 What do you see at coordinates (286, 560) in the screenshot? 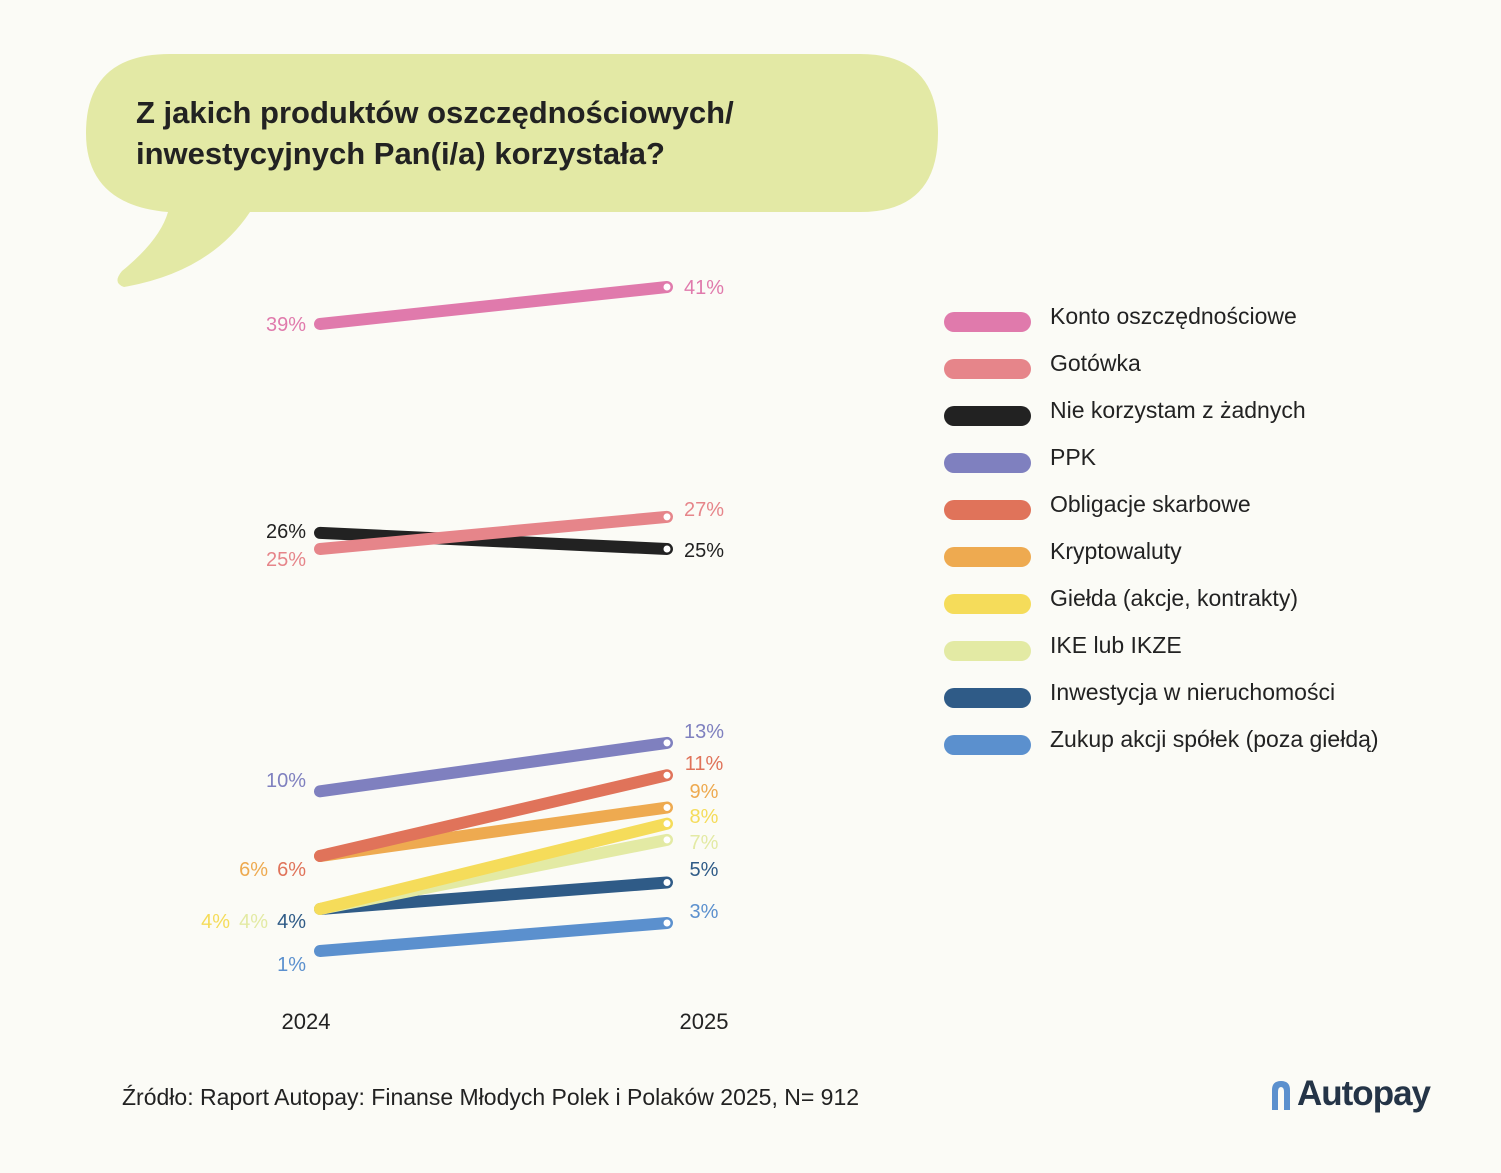
I see `series-1-start-label: 25%` at bounding box center [286, 560].